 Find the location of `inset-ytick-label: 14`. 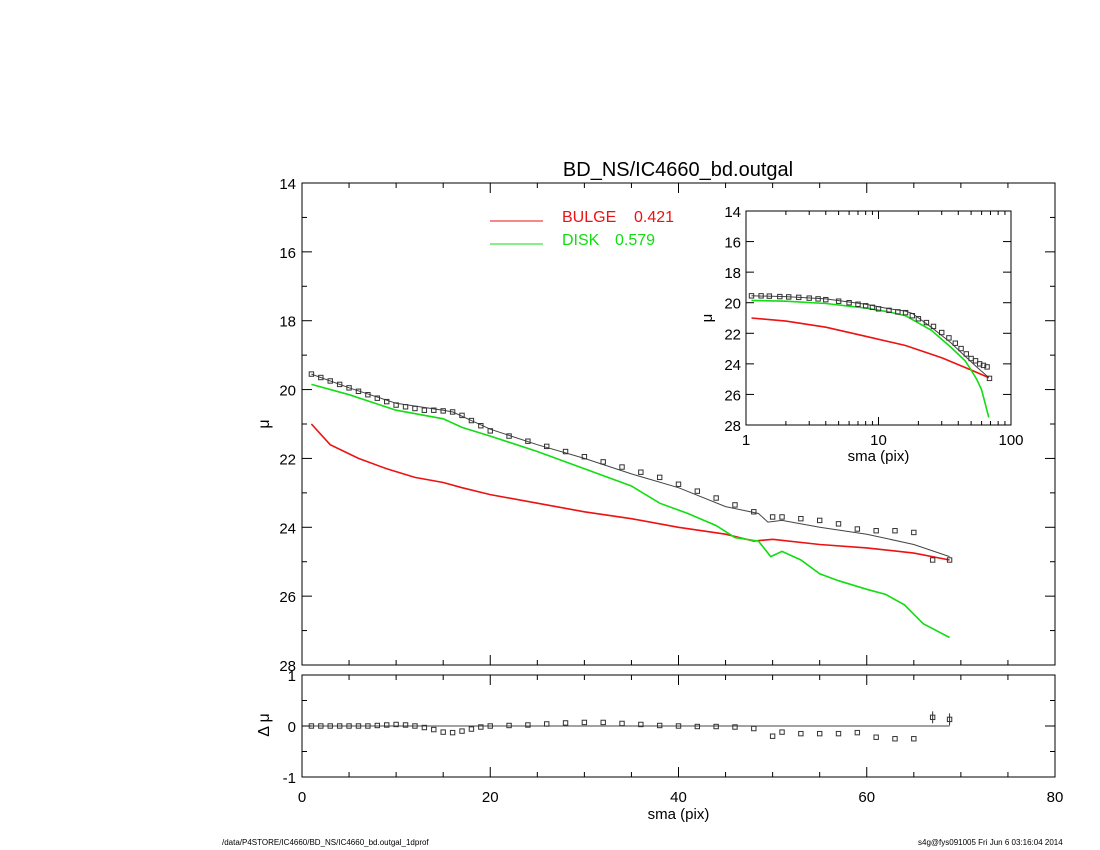

inset-ytick-label: 14 is located at coordinates (732, 212).